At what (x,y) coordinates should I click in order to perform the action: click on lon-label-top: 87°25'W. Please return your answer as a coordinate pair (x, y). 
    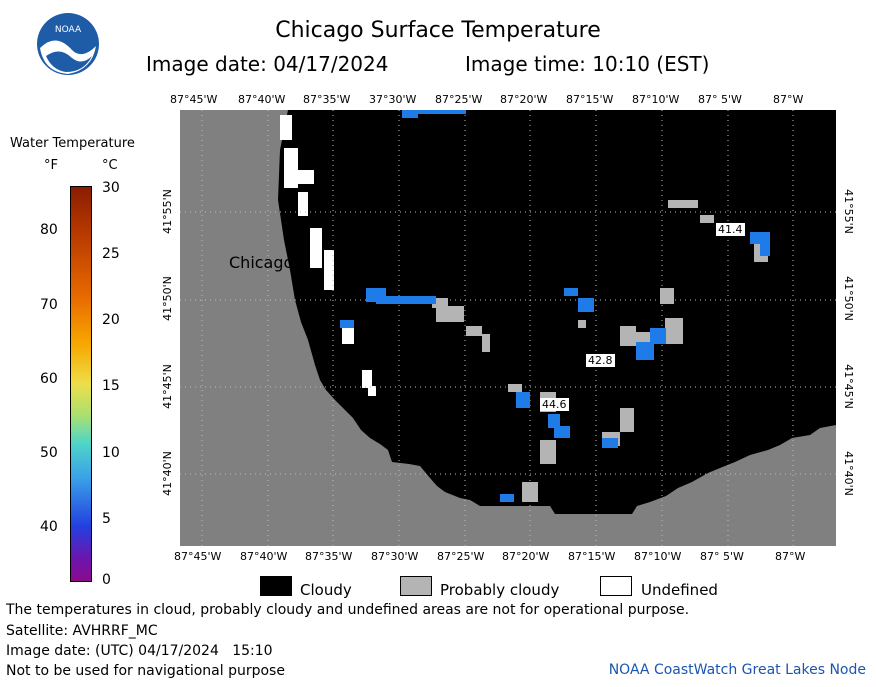
    Looking at the image, I should click on (459, 99).